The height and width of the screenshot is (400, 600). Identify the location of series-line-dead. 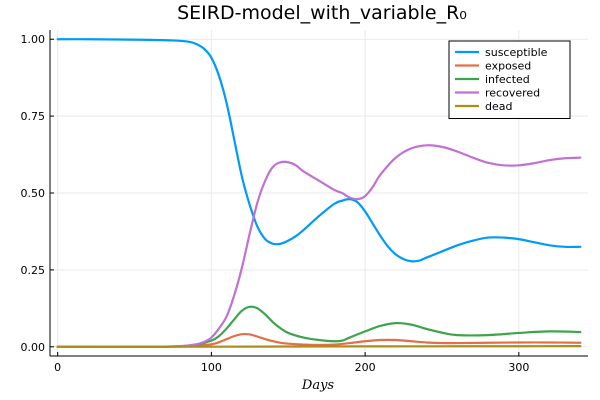
(319, 346).